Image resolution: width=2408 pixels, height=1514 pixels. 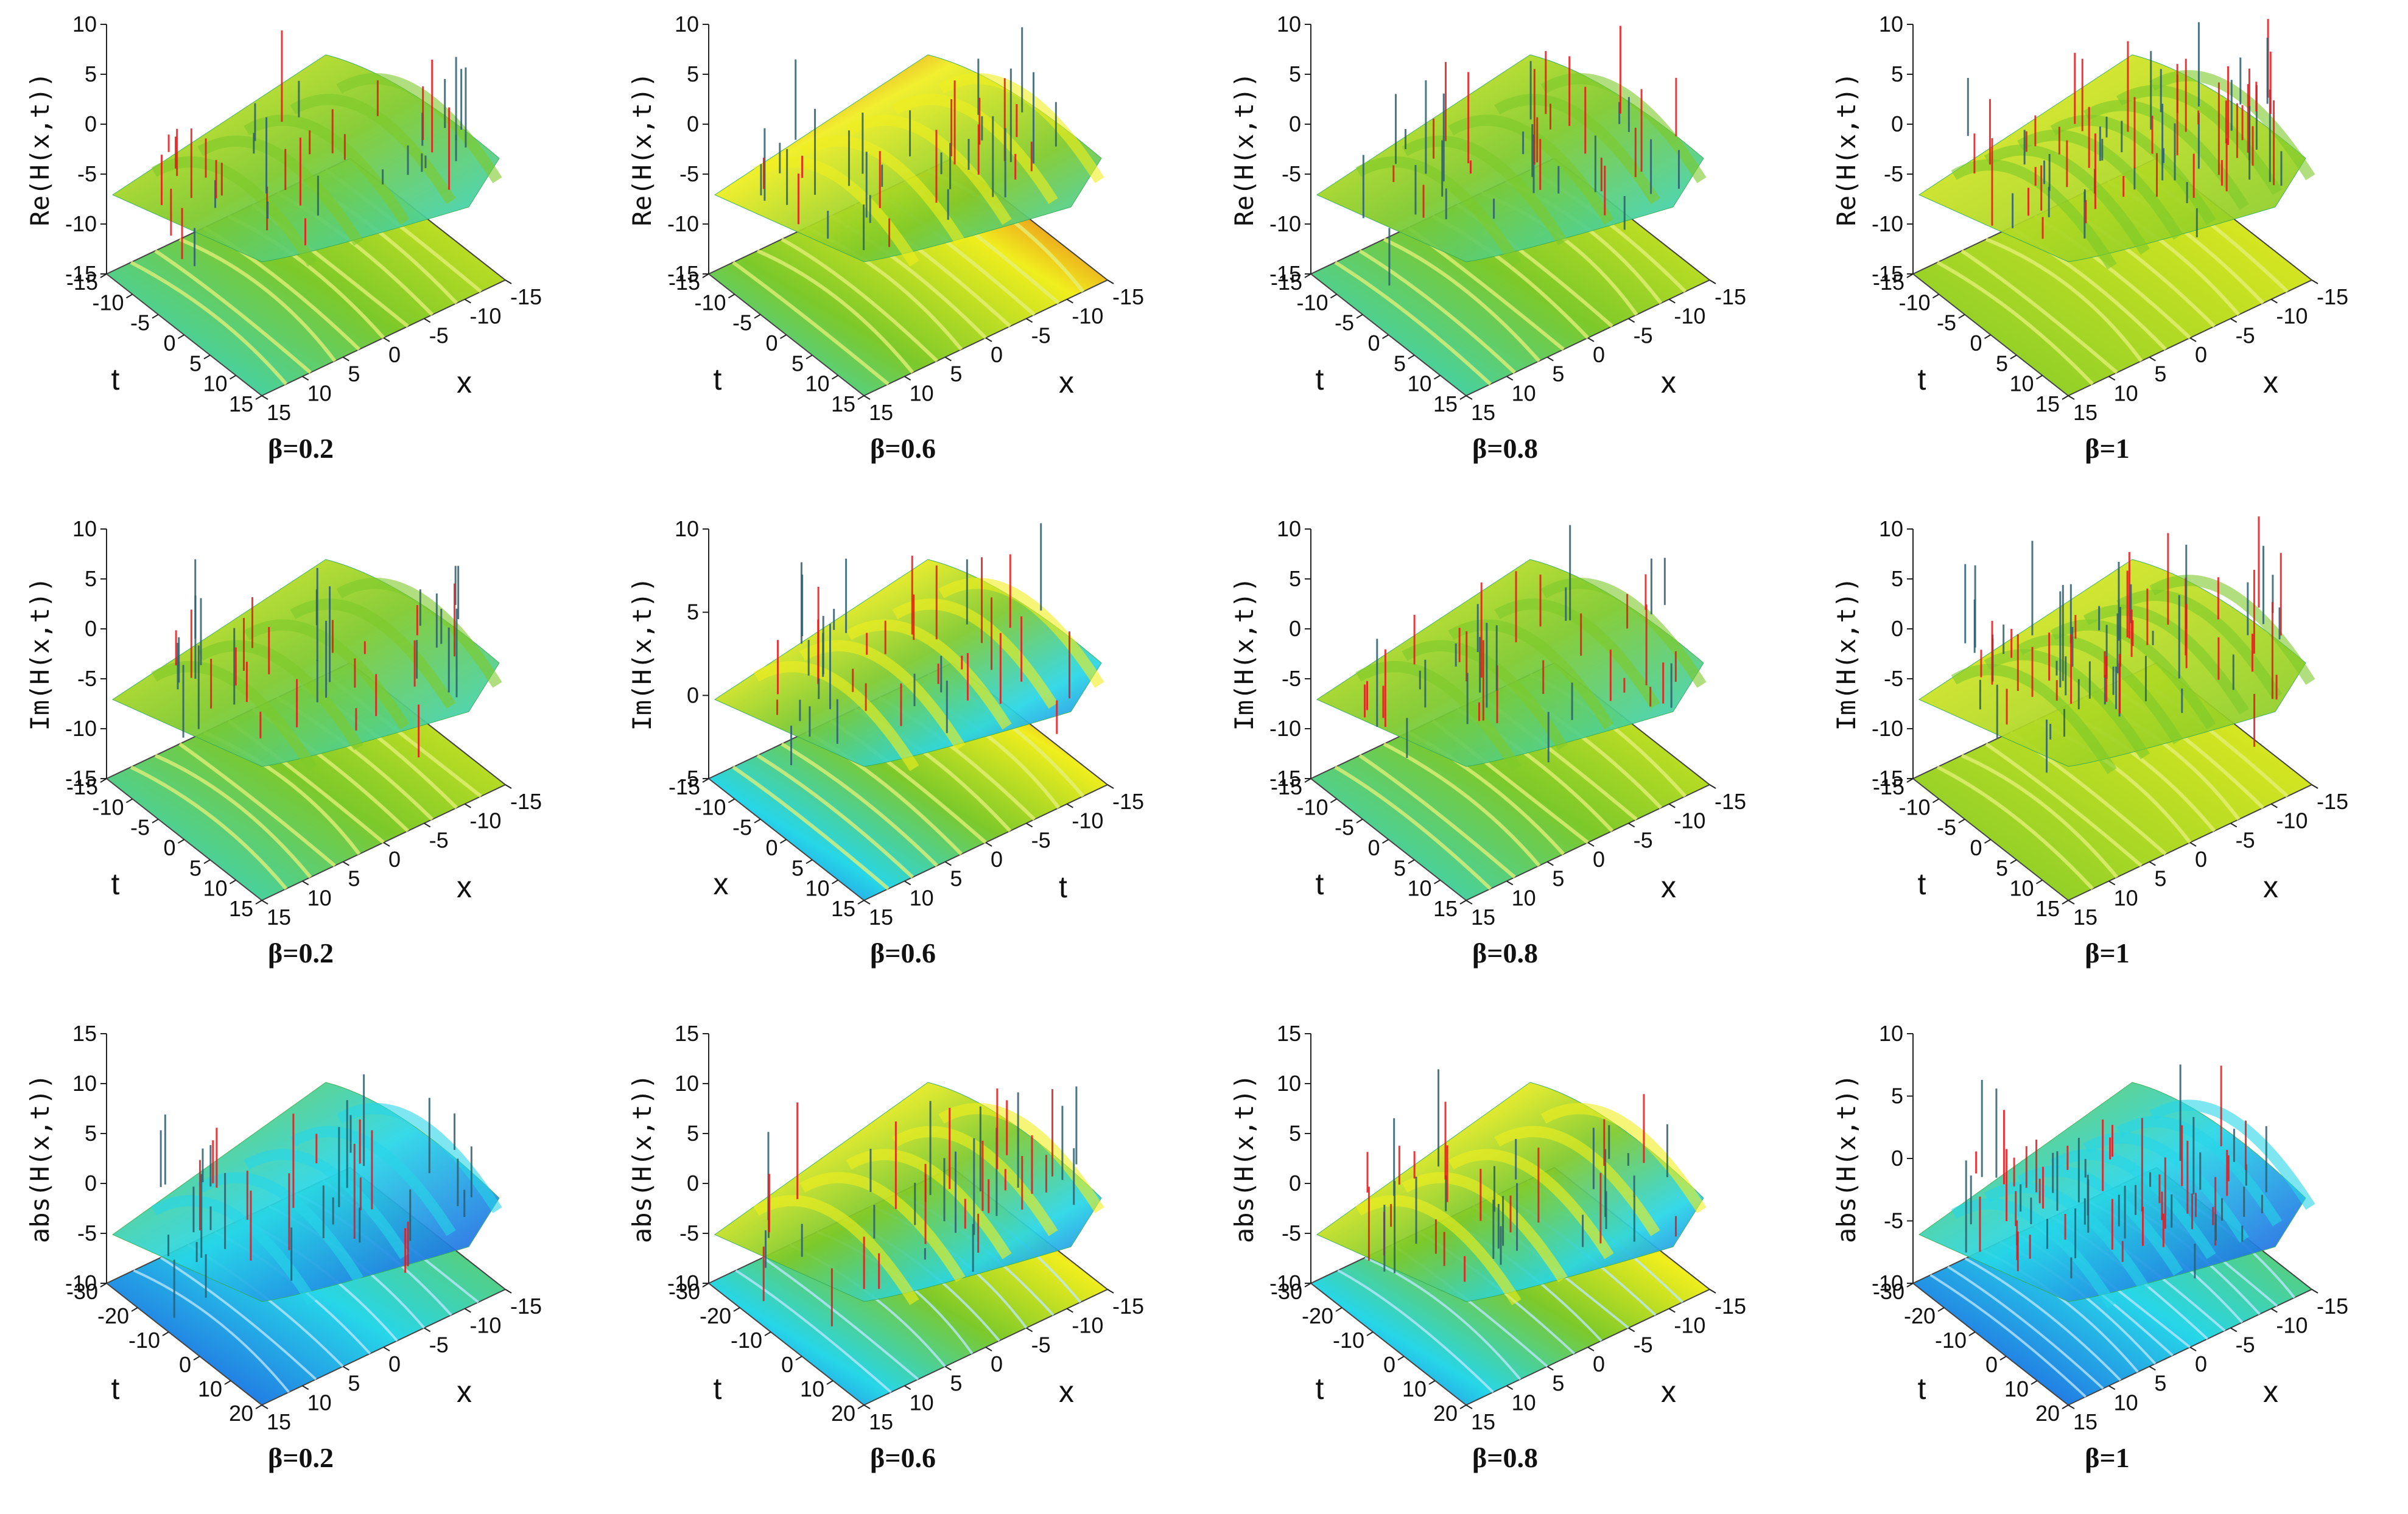 What do you see at coordinates (40, 149) in the screenshot?
I see `z-axis-label: Re(H(x,t))` at bounding box center [40, 149].